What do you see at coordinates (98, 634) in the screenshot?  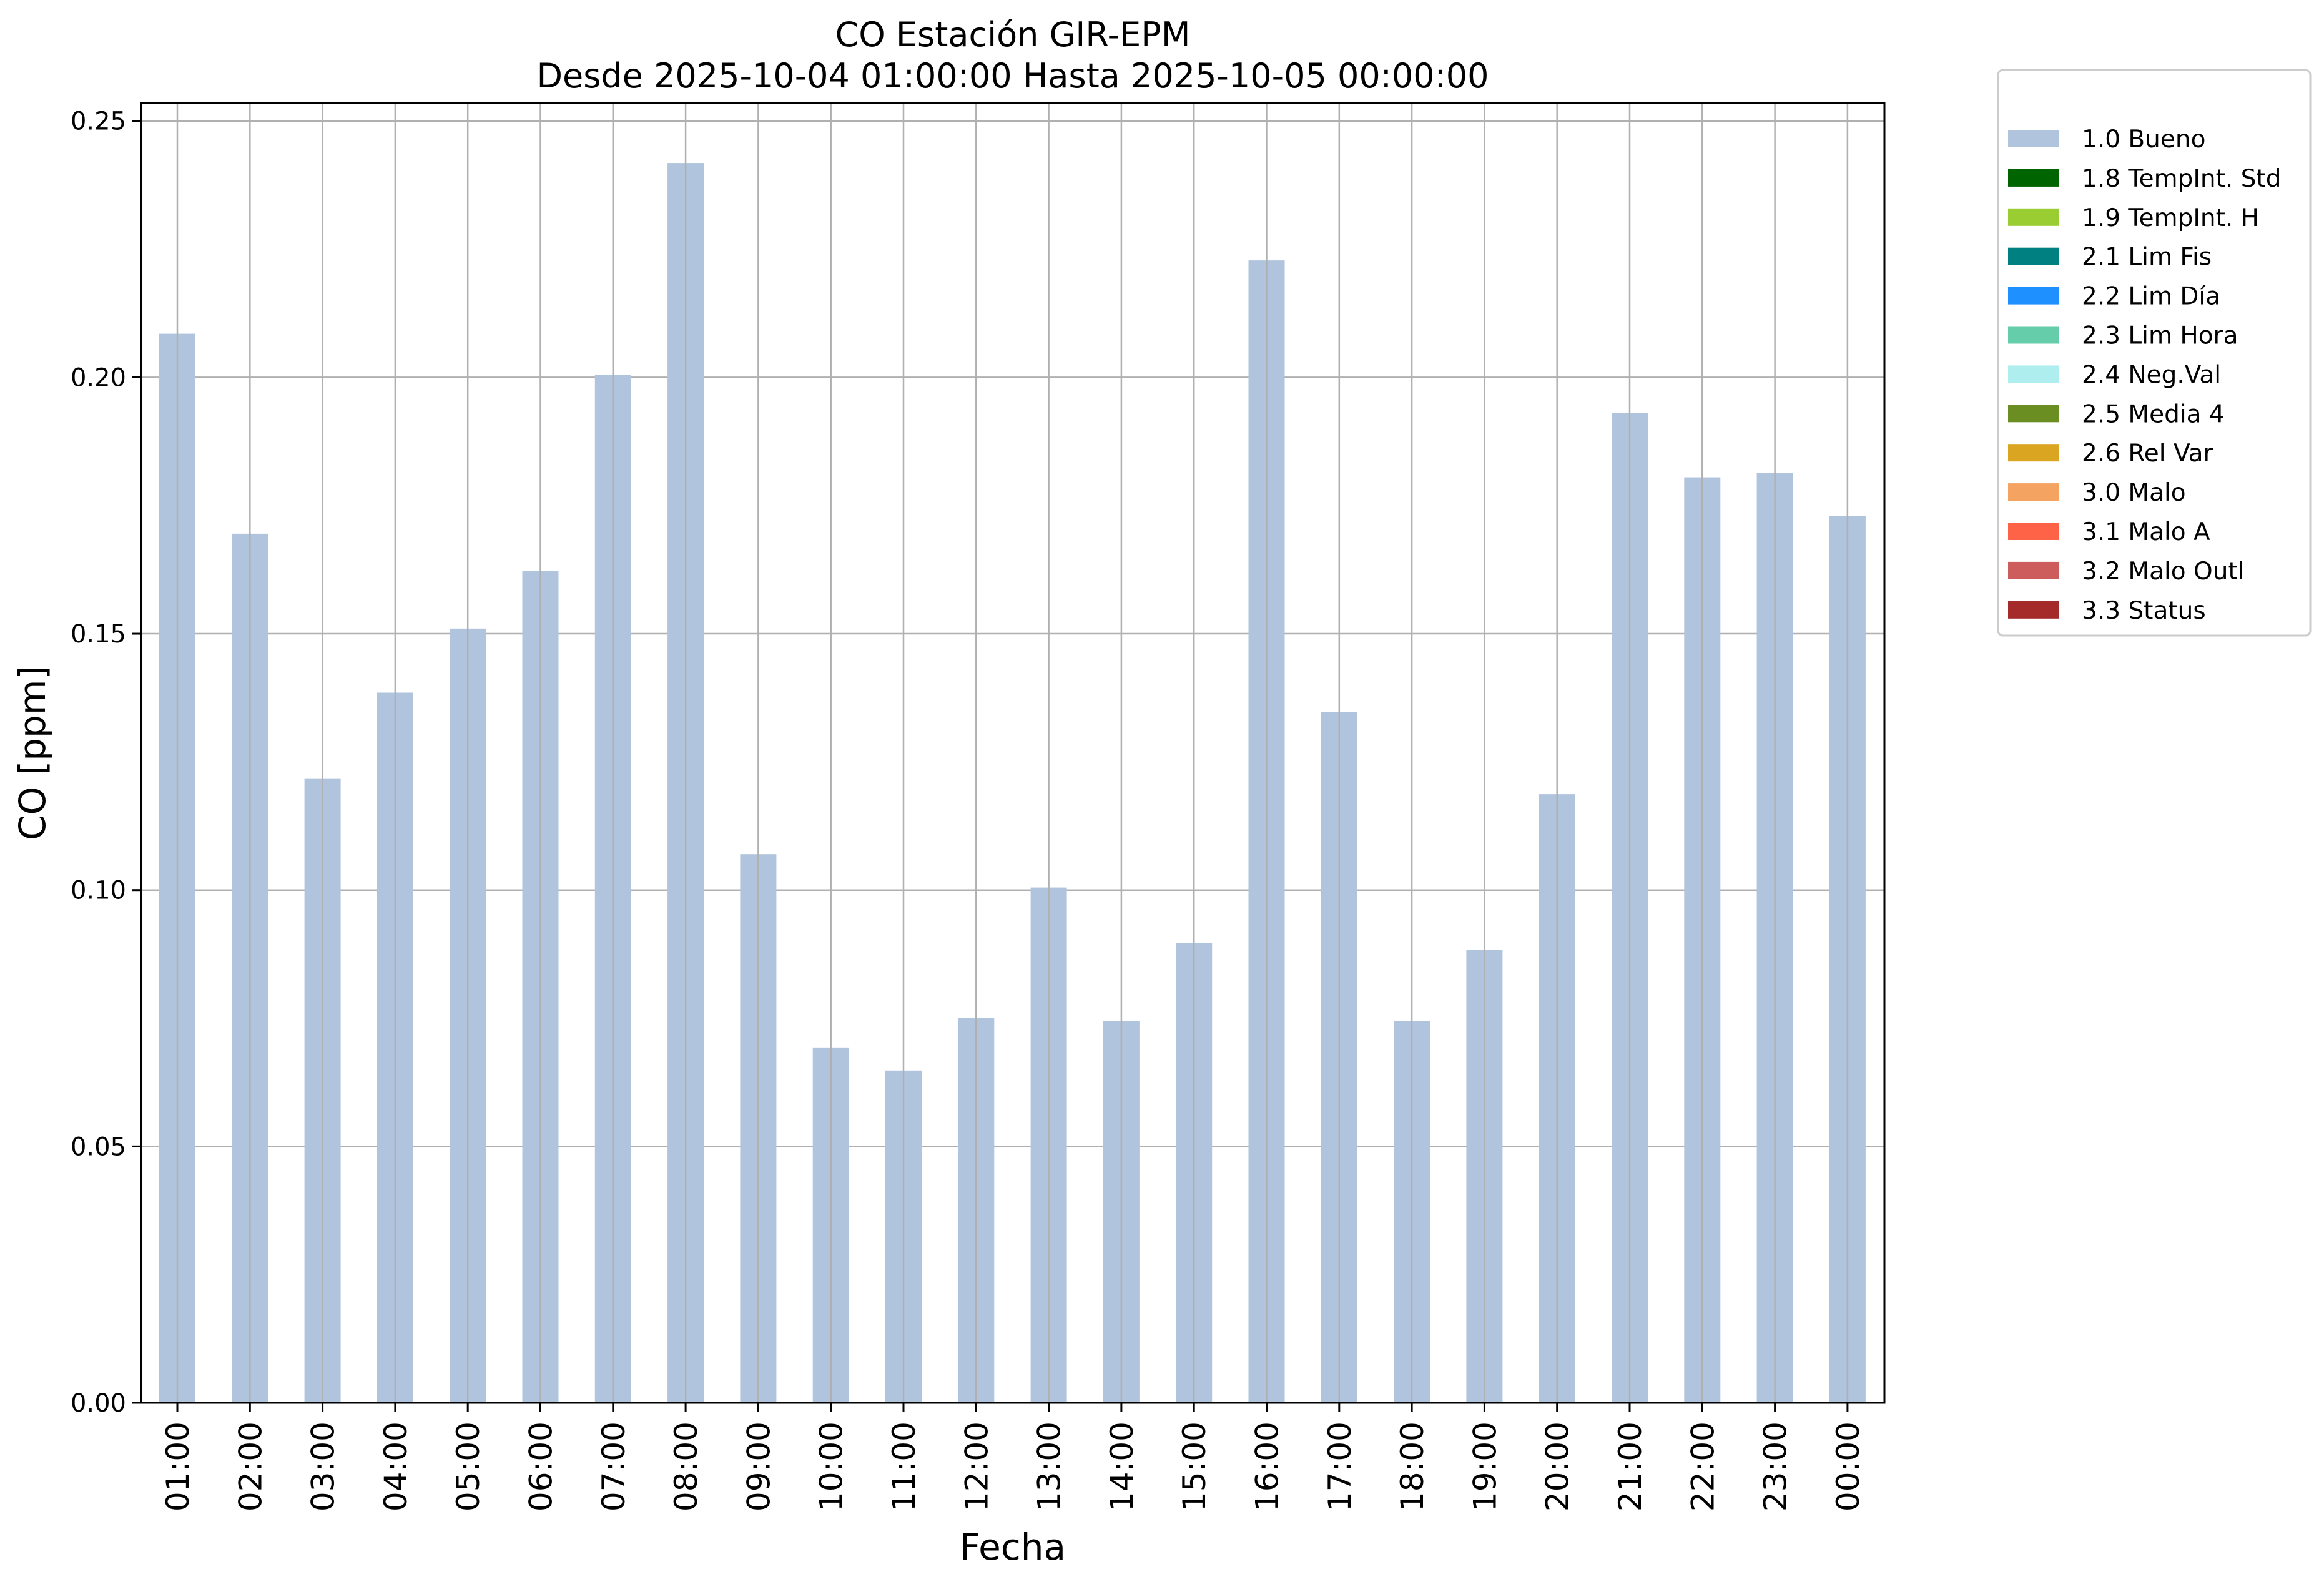 I see `y-tick-label: 0.15` at bounding box center [98, 634].